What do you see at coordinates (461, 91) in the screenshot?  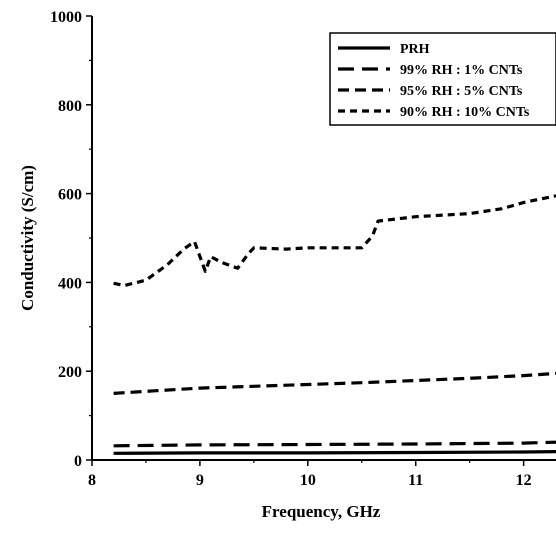 I see `legend-label-3: 95% RH : 5% CNTs` at bounding box center [461, 91].